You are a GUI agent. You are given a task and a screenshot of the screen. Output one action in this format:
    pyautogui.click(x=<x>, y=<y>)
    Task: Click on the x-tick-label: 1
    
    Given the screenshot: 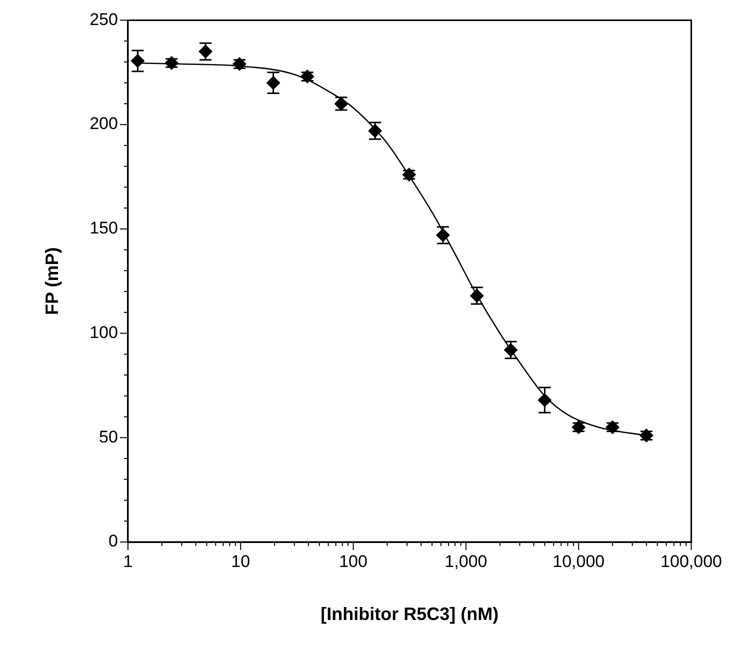 What is the action you would take?
    pyautogui.click(x=128, y=561)
    